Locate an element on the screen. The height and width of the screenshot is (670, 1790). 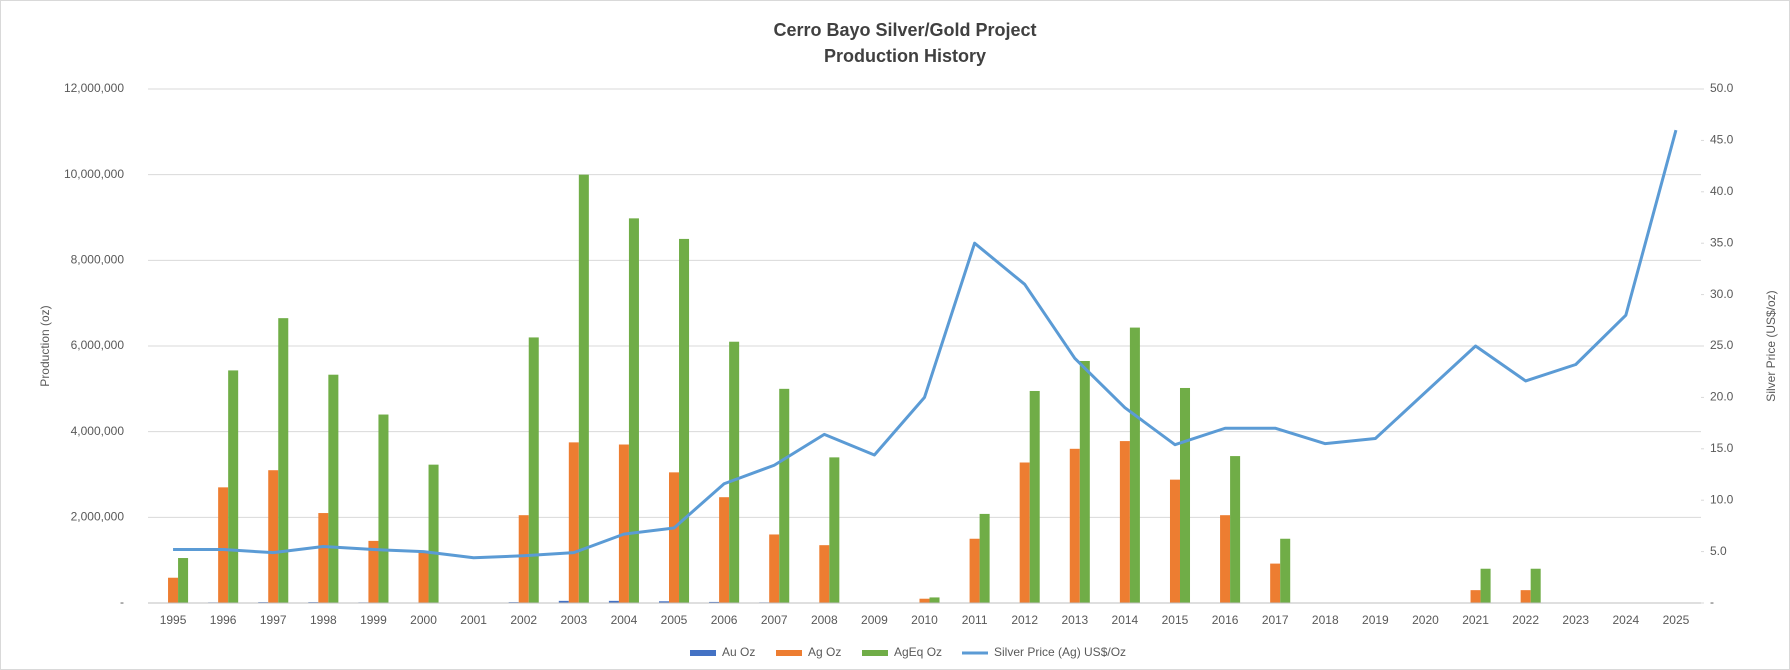
x-tick-label: 2011 is located at coordinates (975, 620).